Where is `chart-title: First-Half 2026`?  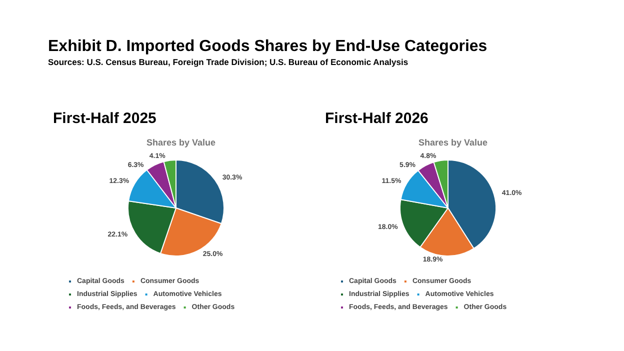
chart-title: First-Half 2026 is located at coordinates (376, 118).